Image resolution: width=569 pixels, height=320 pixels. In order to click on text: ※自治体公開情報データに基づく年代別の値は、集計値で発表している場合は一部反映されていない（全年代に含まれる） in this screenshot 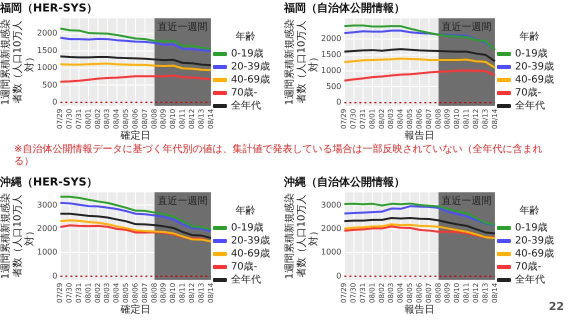, I will do `click(279, 156)`.